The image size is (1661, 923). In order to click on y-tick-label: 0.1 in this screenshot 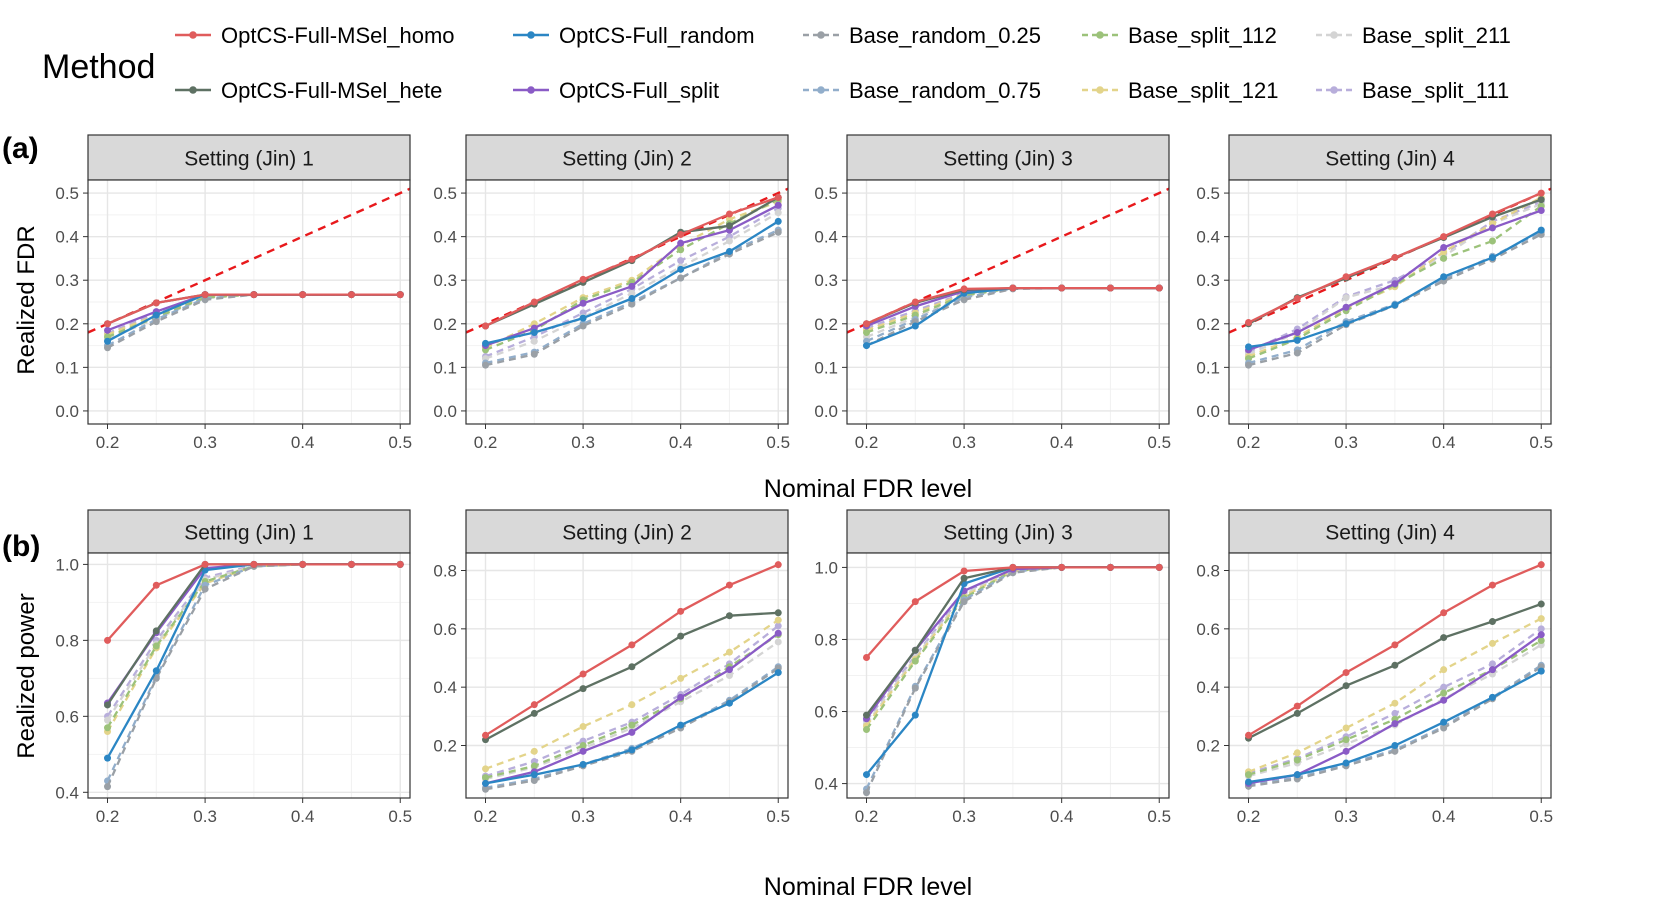, I will do `click(826, 367)`.